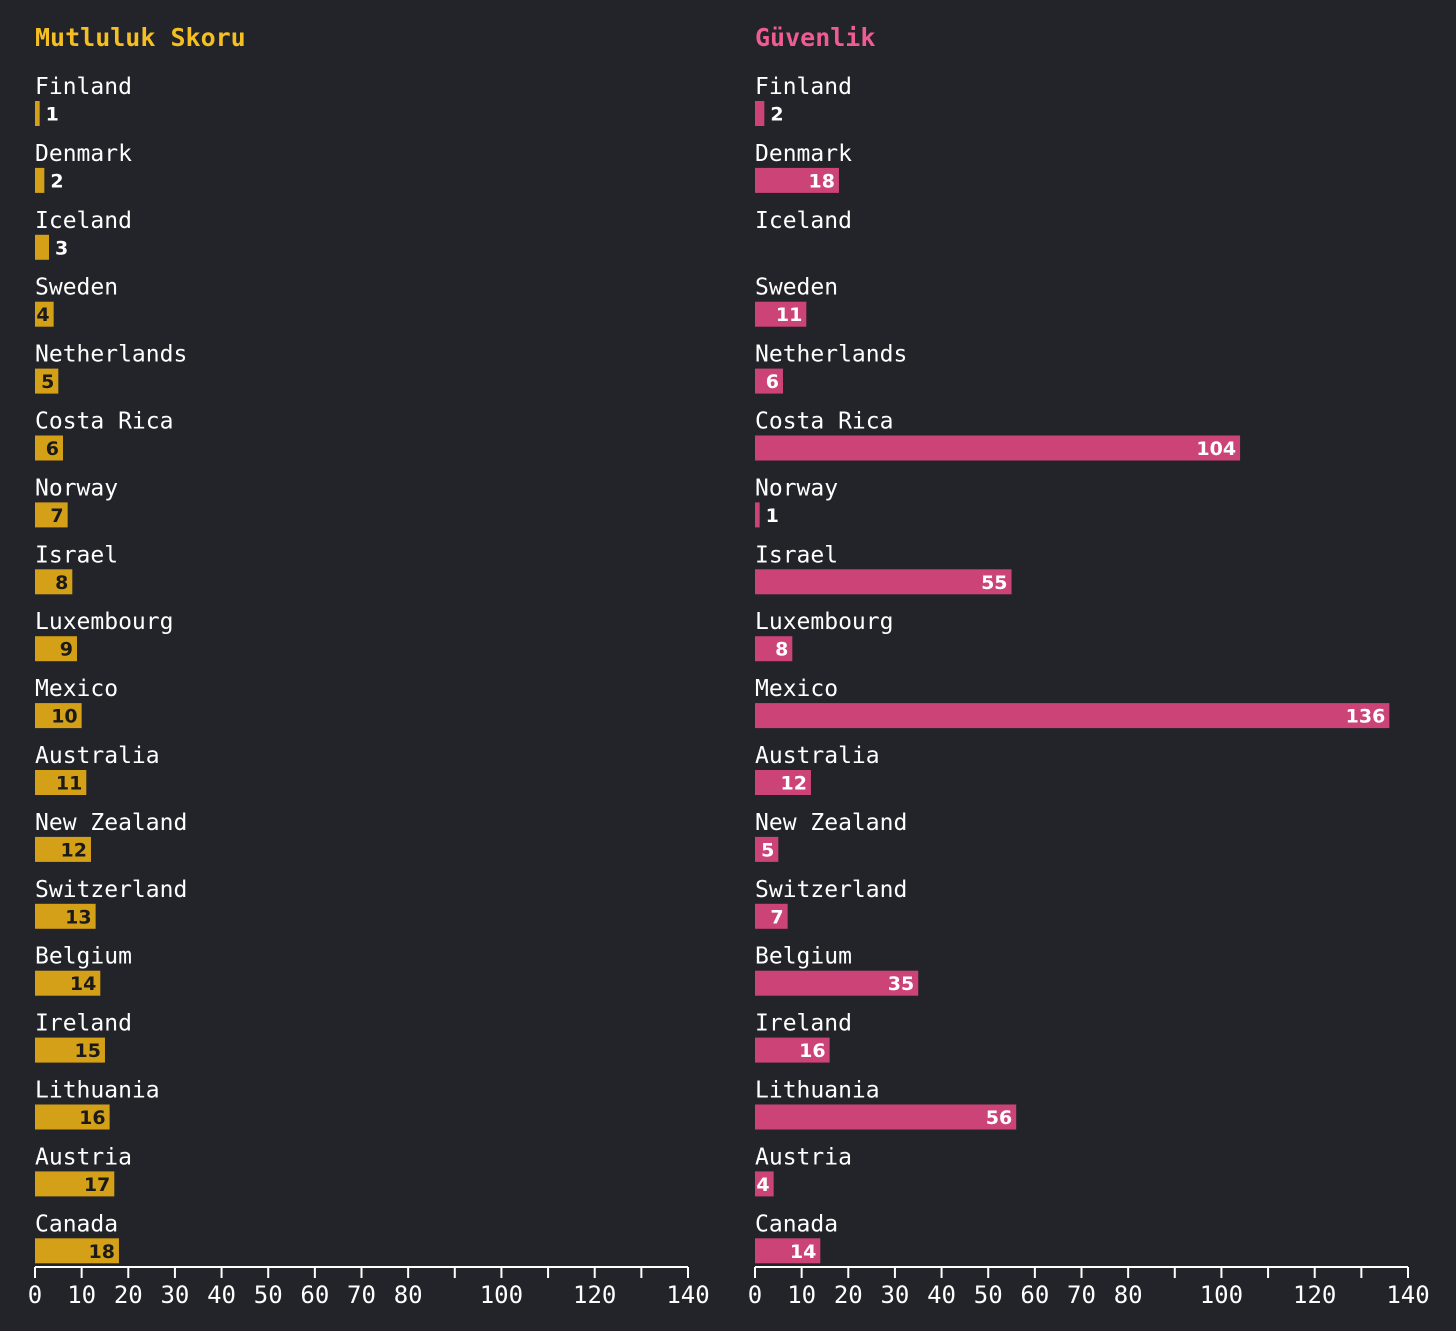  Describe the element at coordinates (61, 248) in the screenshot. I see `value-label: 3` at that location.